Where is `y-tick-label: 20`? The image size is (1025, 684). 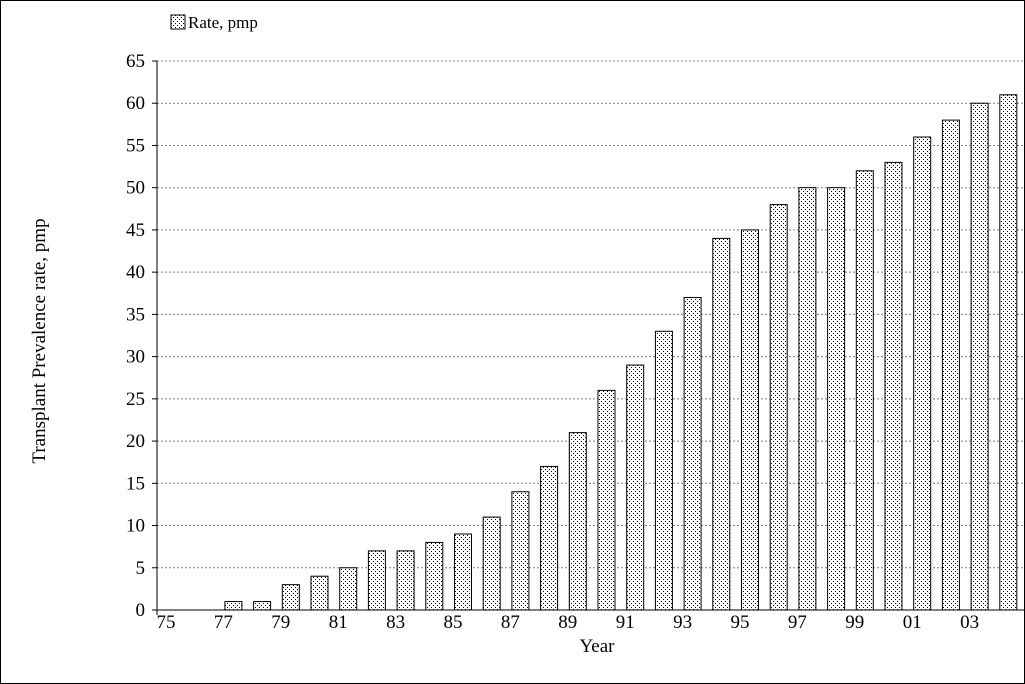 y-tick-label: 20 is located at coordinates (135, 441).